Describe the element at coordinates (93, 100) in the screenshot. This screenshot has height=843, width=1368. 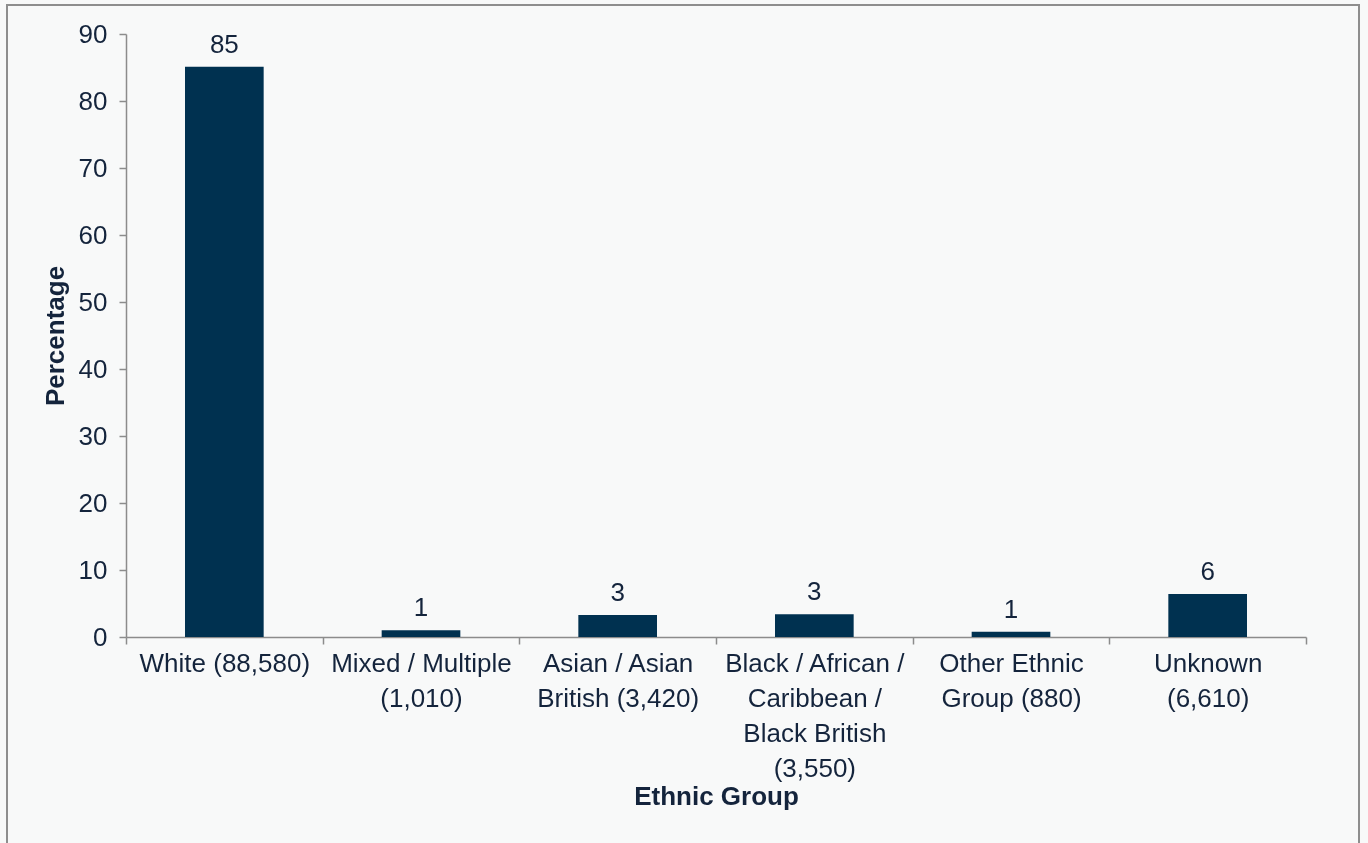
I see `y-tick-label: 80` at that location.